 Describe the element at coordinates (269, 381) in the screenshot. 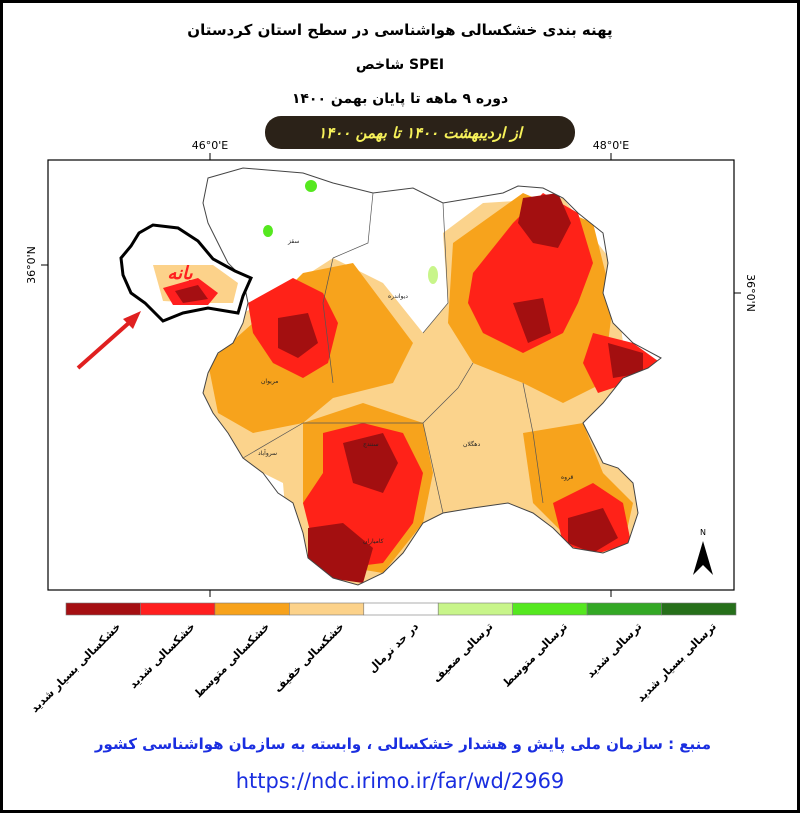

I see `place-label: مریوان` at that location.